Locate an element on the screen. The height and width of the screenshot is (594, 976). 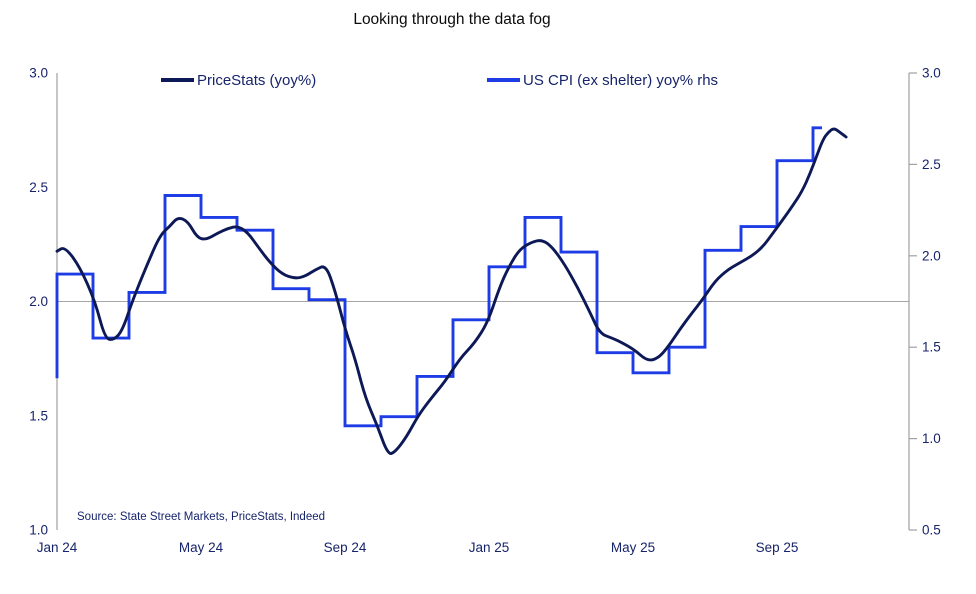
cpi-line-swatch is located at coordinates (503, 80).